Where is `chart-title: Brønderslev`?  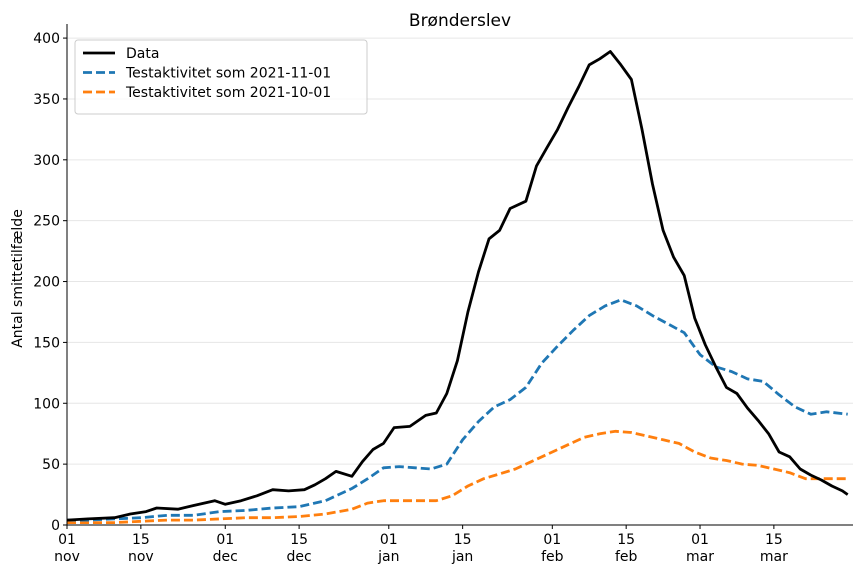 chart-title: Brønderslev is located at coordinates (460, 21).